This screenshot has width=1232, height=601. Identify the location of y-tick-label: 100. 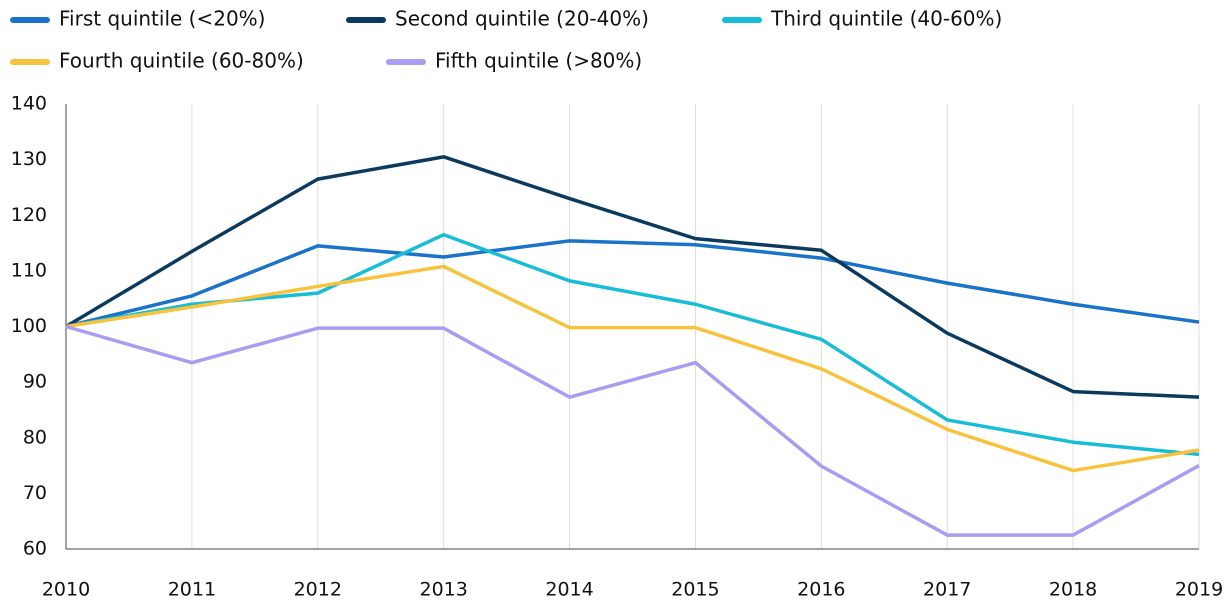
(29, 326).